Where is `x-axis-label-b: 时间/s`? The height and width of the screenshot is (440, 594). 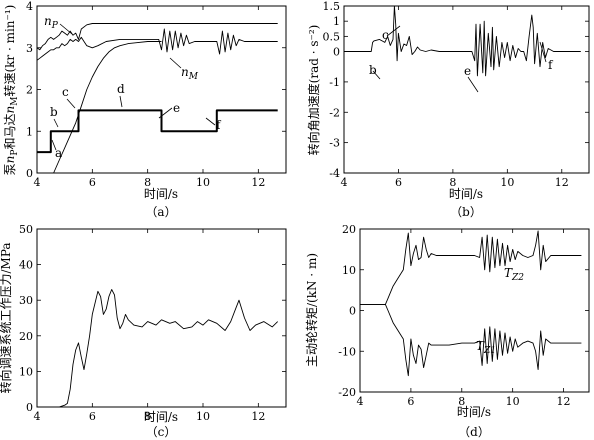
x-axis-label-b: 时间/s is located at coordinates (466, 194).